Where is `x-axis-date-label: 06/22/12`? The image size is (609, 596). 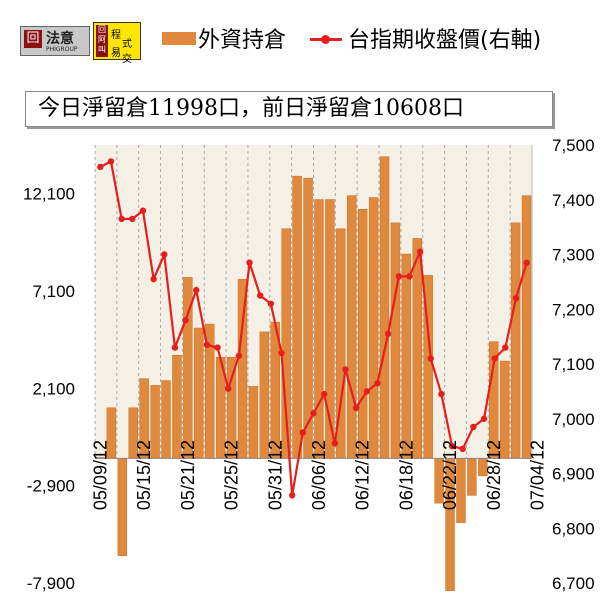 x-axis-date-label: 06/22/12 is located at coordinates (450, 475).